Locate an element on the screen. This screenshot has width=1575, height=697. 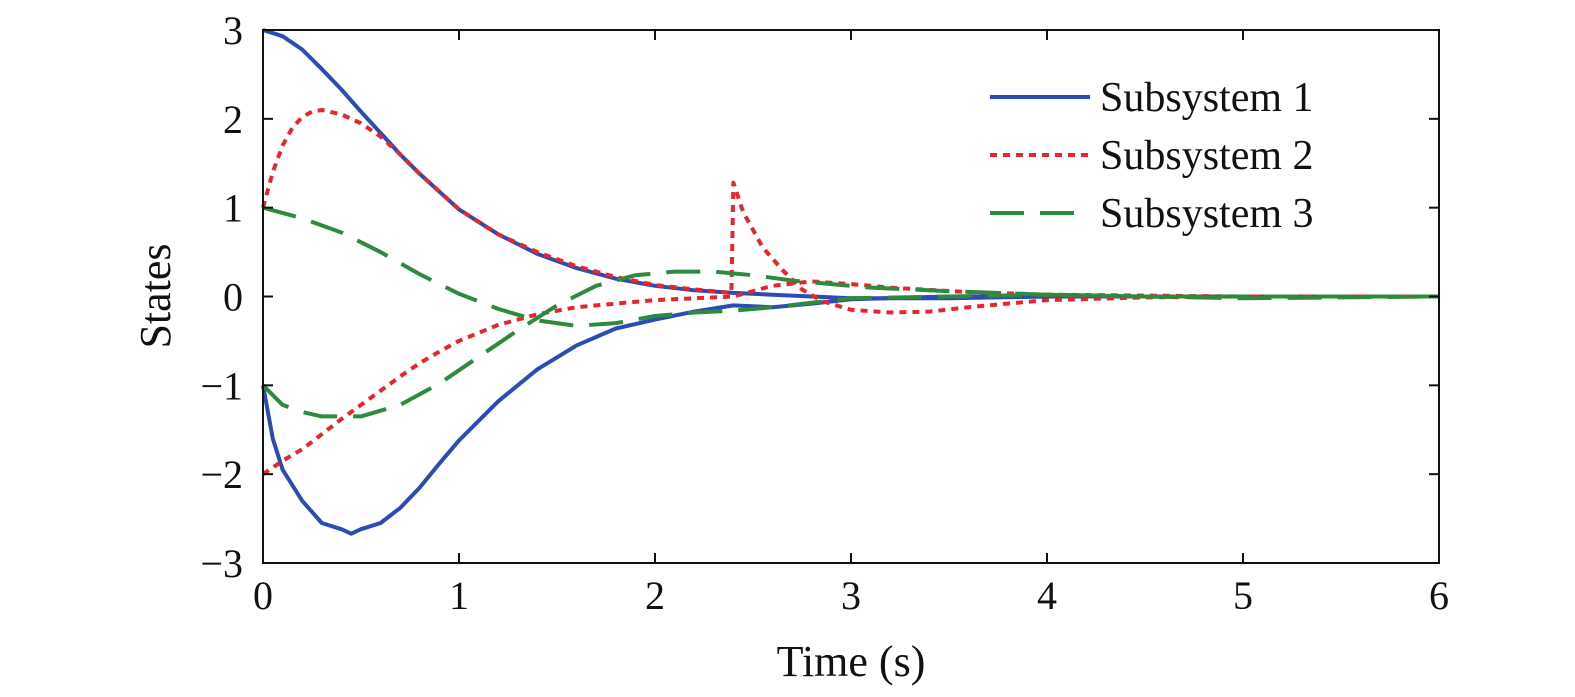
x-tick-label: 4 is located at coordinates (1047, 595).